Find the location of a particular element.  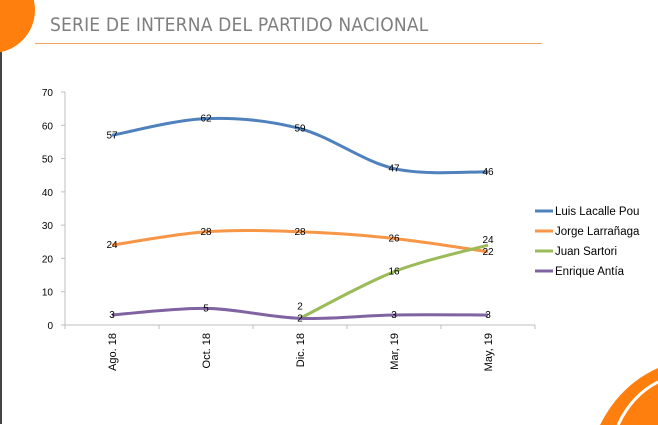

legend-label: Jorge Larrañaga is located at coordinates (597, 232).